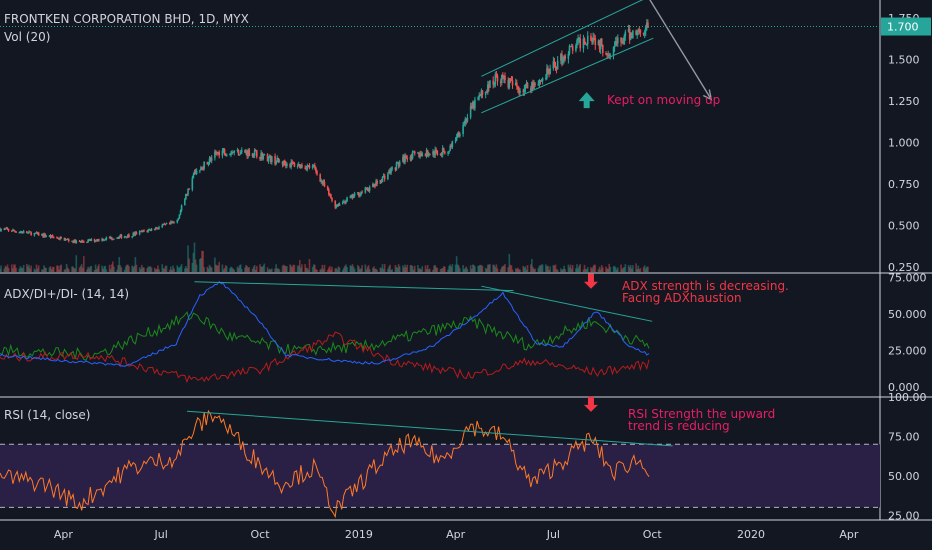 The width and height of the screenshot is (932, 550). Describe the element at coordinates (904, 436) in the screenshot. I see `rsi-tick-label: 75.00` at that location.